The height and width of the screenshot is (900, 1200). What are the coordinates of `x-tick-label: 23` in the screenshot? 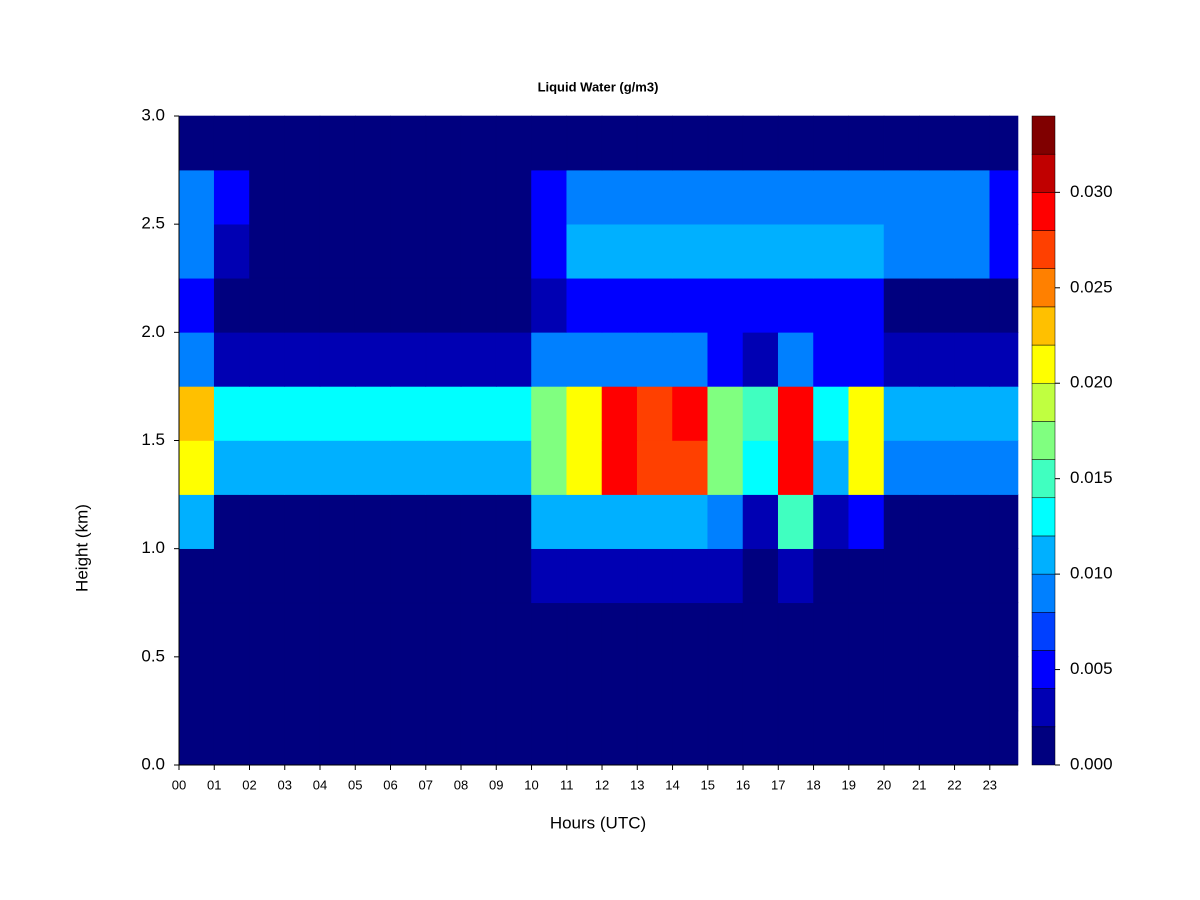 It's located at (990, 784).